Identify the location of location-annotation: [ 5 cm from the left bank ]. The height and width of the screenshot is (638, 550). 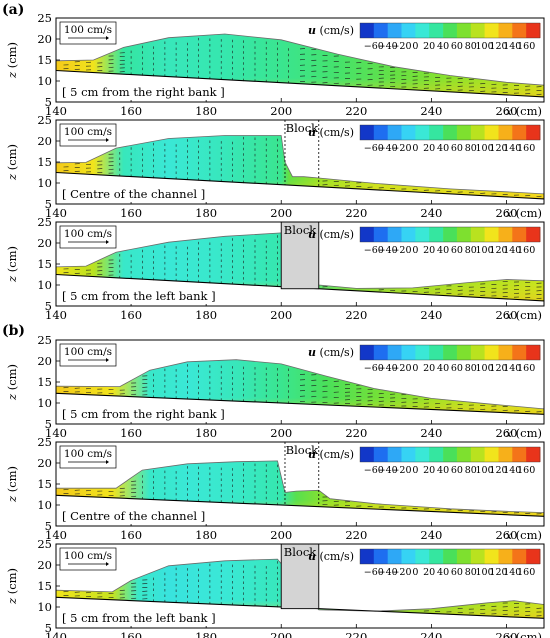
(139, 617).